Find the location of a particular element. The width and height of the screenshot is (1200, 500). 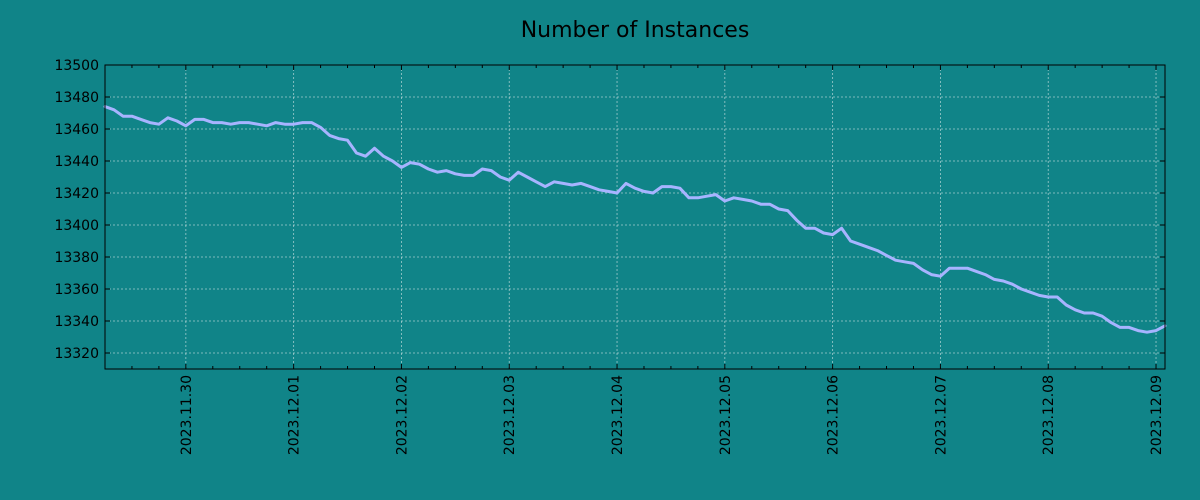

x-tick-label: 2023.12.04 is located at coordinates (618, 415).